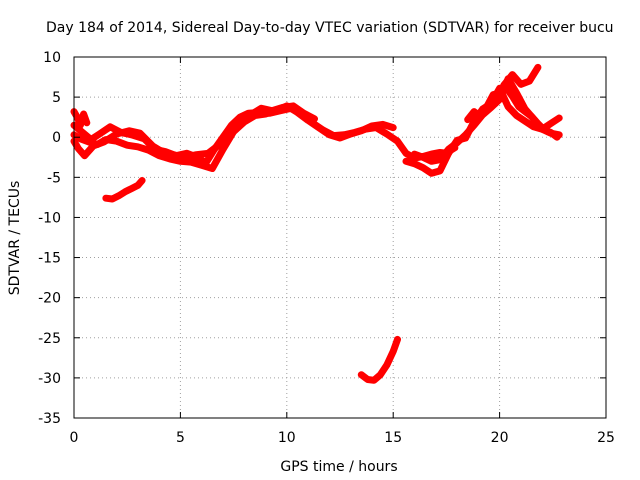 Image resolution: width=640 pixels, height=480 pixels. I want to click on y-tick-label: -35, so click(49, 419).